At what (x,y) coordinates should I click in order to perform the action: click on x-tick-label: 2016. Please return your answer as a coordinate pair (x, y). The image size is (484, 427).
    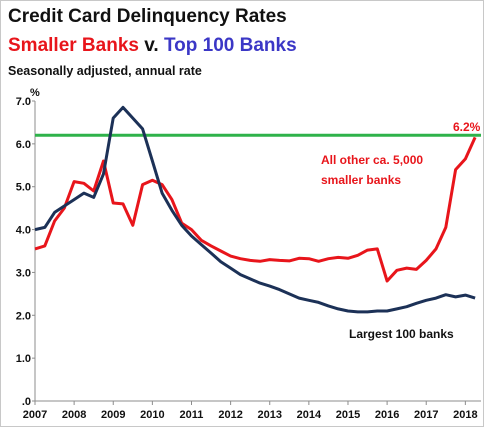
    Looking at the image, I should click on (387, 415).